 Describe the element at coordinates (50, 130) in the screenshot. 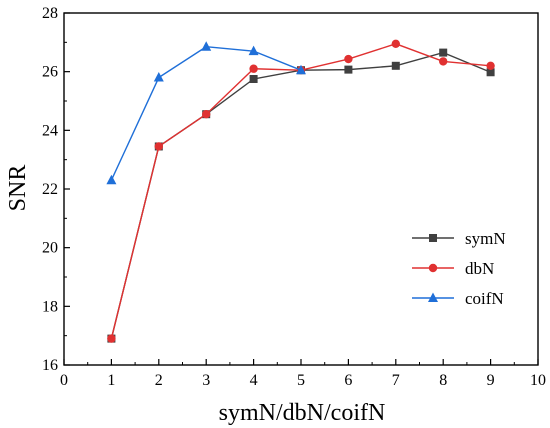

I see `y-tick-label: 24` at that location.